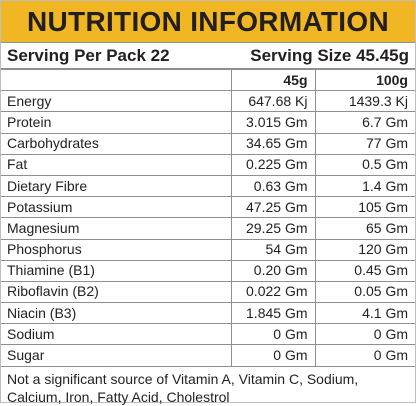 This screenshot has height=406, width=416. I want to click on nutrient-value-100g: 4.1 Gm, so click(364, 313).